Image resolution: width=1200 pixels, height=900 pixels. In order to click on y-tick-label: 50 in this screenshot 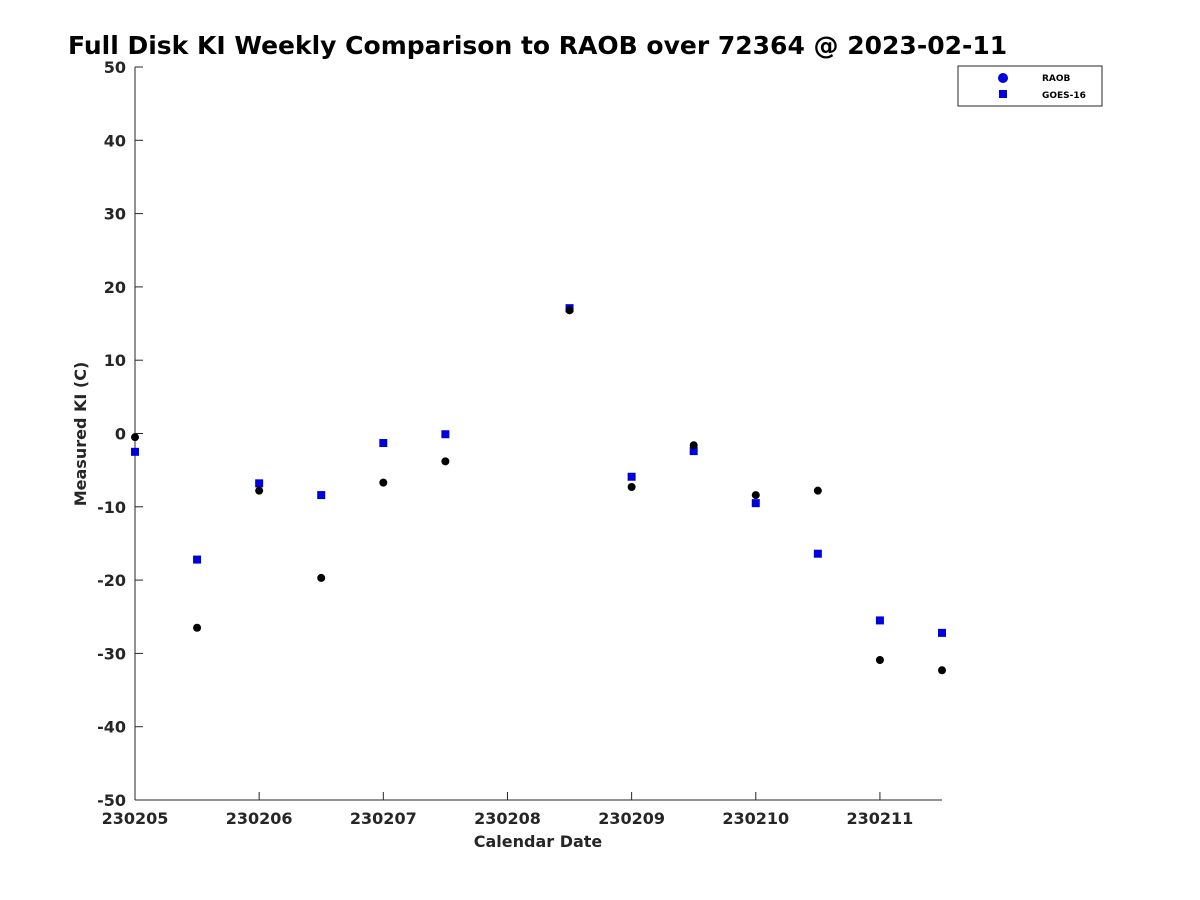, I will do `click(115, 67)`.